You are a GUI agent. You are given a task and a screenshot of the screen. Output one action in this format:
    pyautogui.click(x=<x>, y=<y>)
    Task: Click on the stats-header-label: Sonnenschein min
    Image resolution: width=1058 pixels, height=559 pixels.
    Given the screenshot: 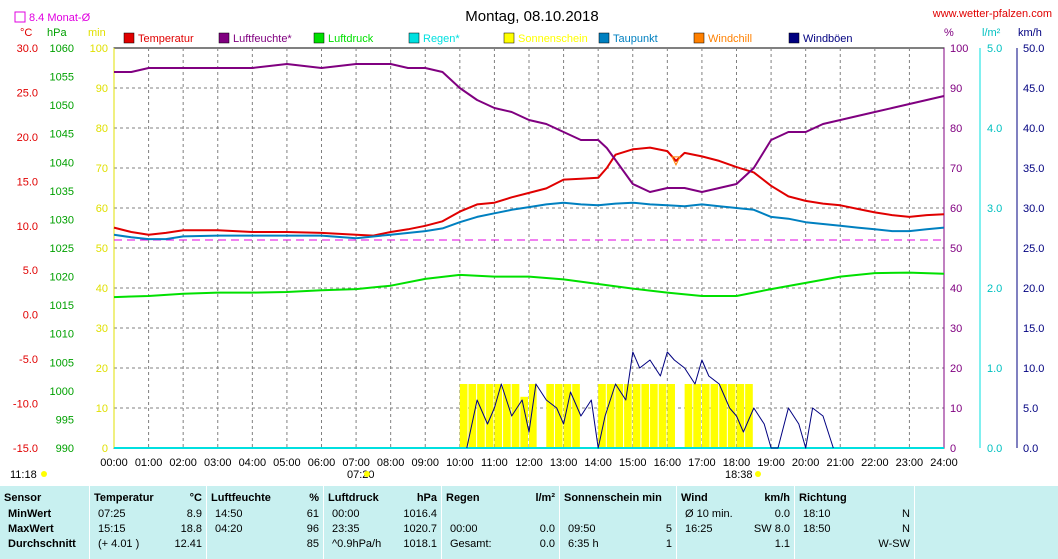 What is the action you would take?
    pyautogui.click(x=613, y=498)
    